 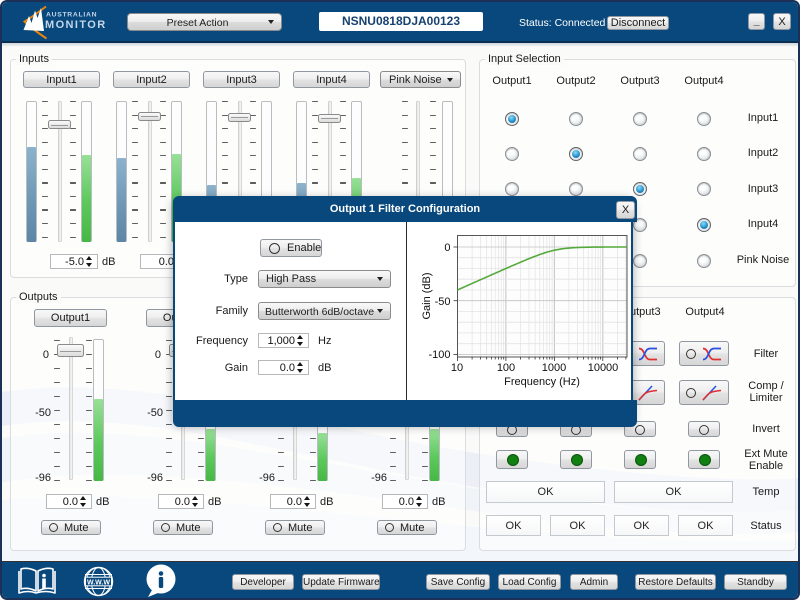 What do you see at coordinates (427, 295) in the screenshot?
I see `svg-text: Gain (dB)` at bounding box center [427, 295].